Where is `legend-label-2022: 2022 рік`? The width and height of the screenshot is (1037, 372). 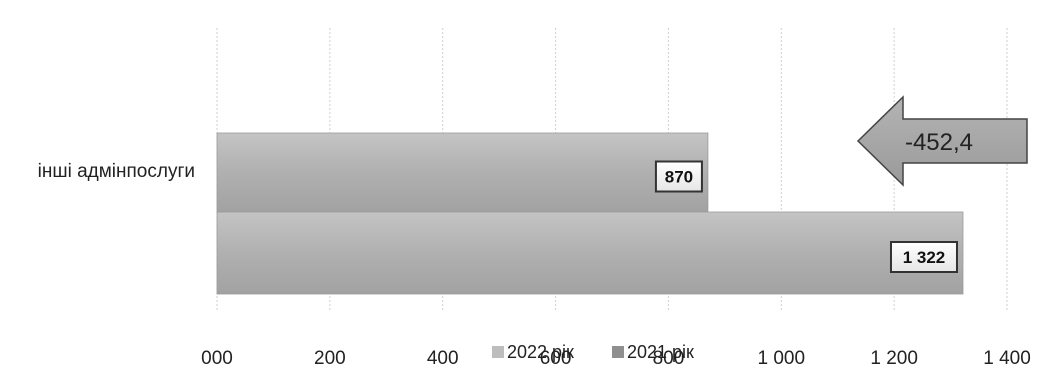
legend-label-2022: 2022 рік is located at coordinates (540, 352).